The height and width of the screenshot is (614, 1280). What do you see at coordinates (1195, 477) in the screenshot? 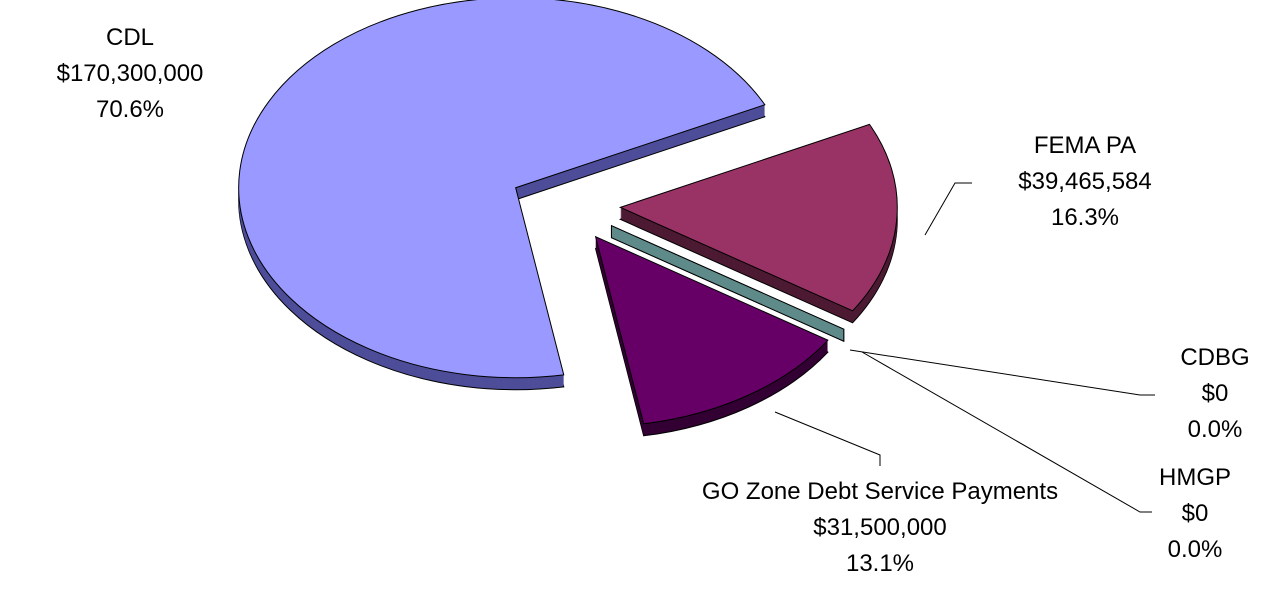
I see `category-label: HMGP` at bounding box center [1195, 477].